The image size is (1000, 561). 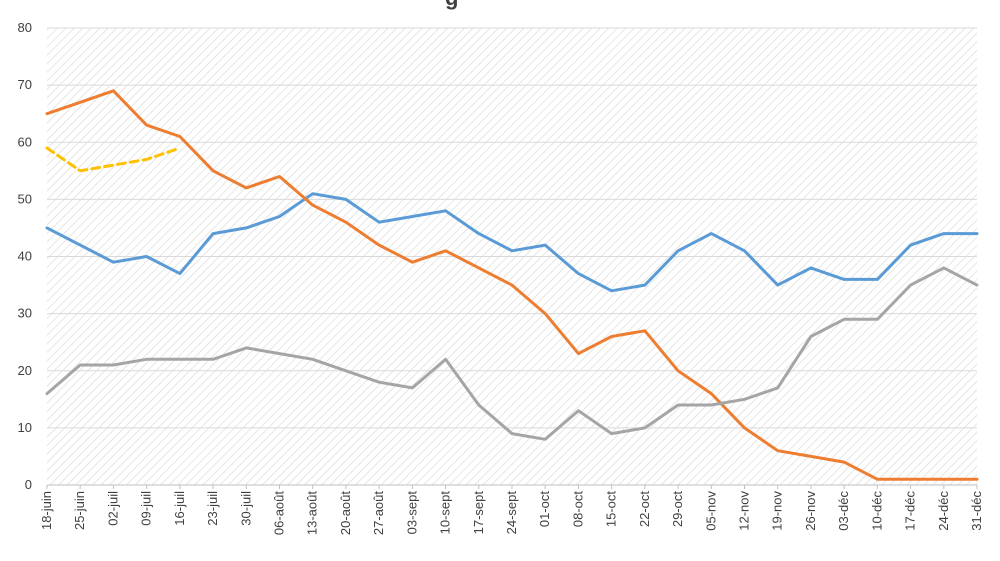 What do you see at coordinates (146, 508) in the screenshot?
I see `x-tick-label: 09-juil` at bounding box center [146, 508].